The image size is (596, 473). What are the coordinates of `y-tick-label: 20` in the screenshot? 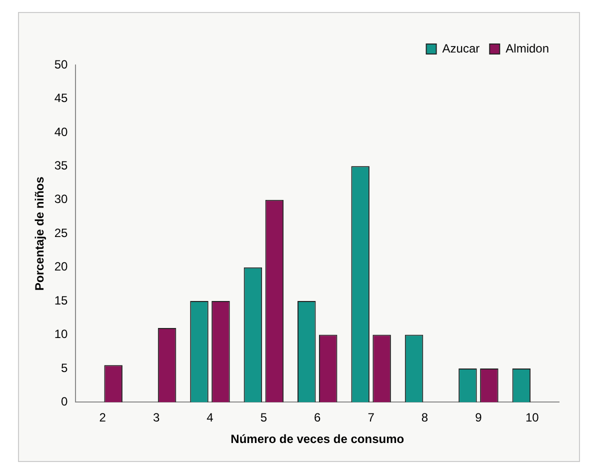 It's located at (61, 267).